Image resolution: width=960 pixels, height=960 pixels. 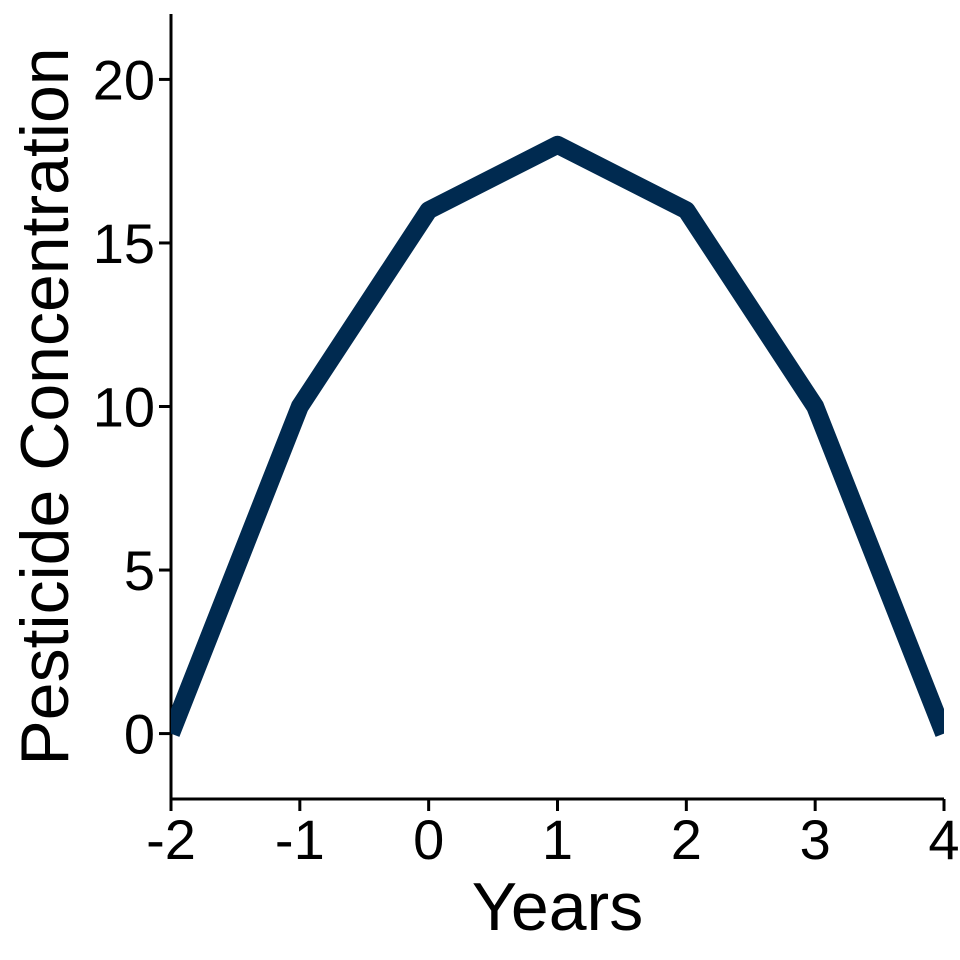 What do you see at coordinates (124, 243) in the screenshot?
I see `y-tick-label: 15` at bounding box center [124, 243].